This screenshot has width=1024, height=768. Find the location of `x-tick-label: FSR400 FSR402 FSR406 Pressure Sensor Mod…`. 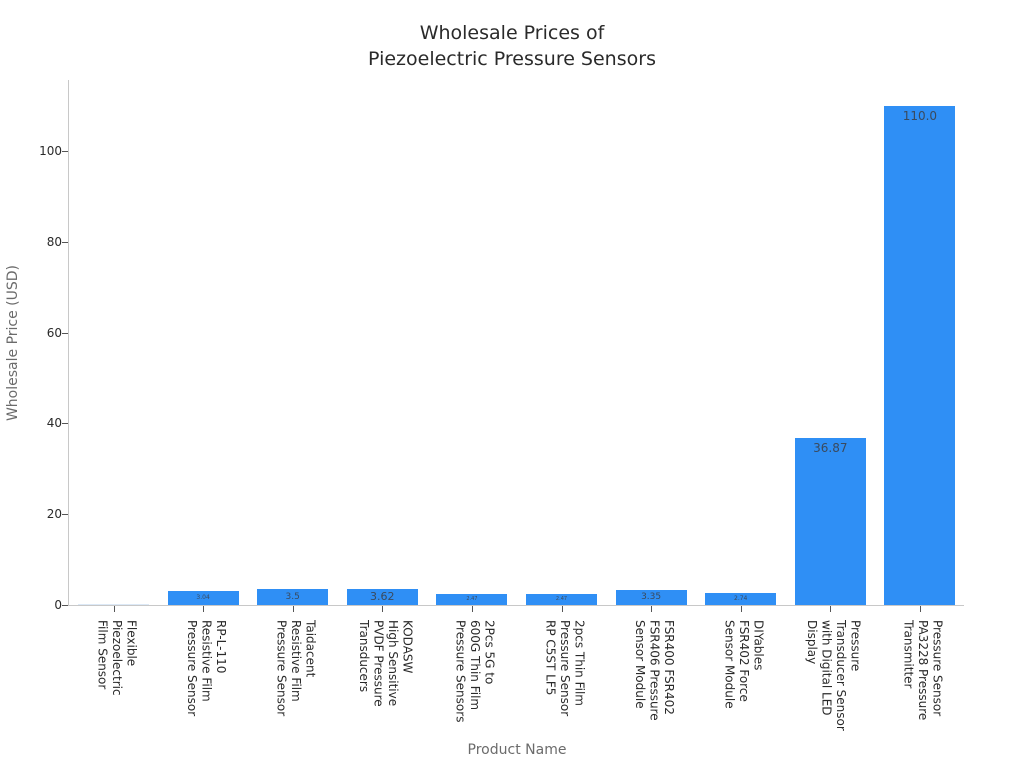

x-tick-label: FSR400 FSR402 FSR406 Pressure Sensor Mod… is located at coordinates (654, 670).